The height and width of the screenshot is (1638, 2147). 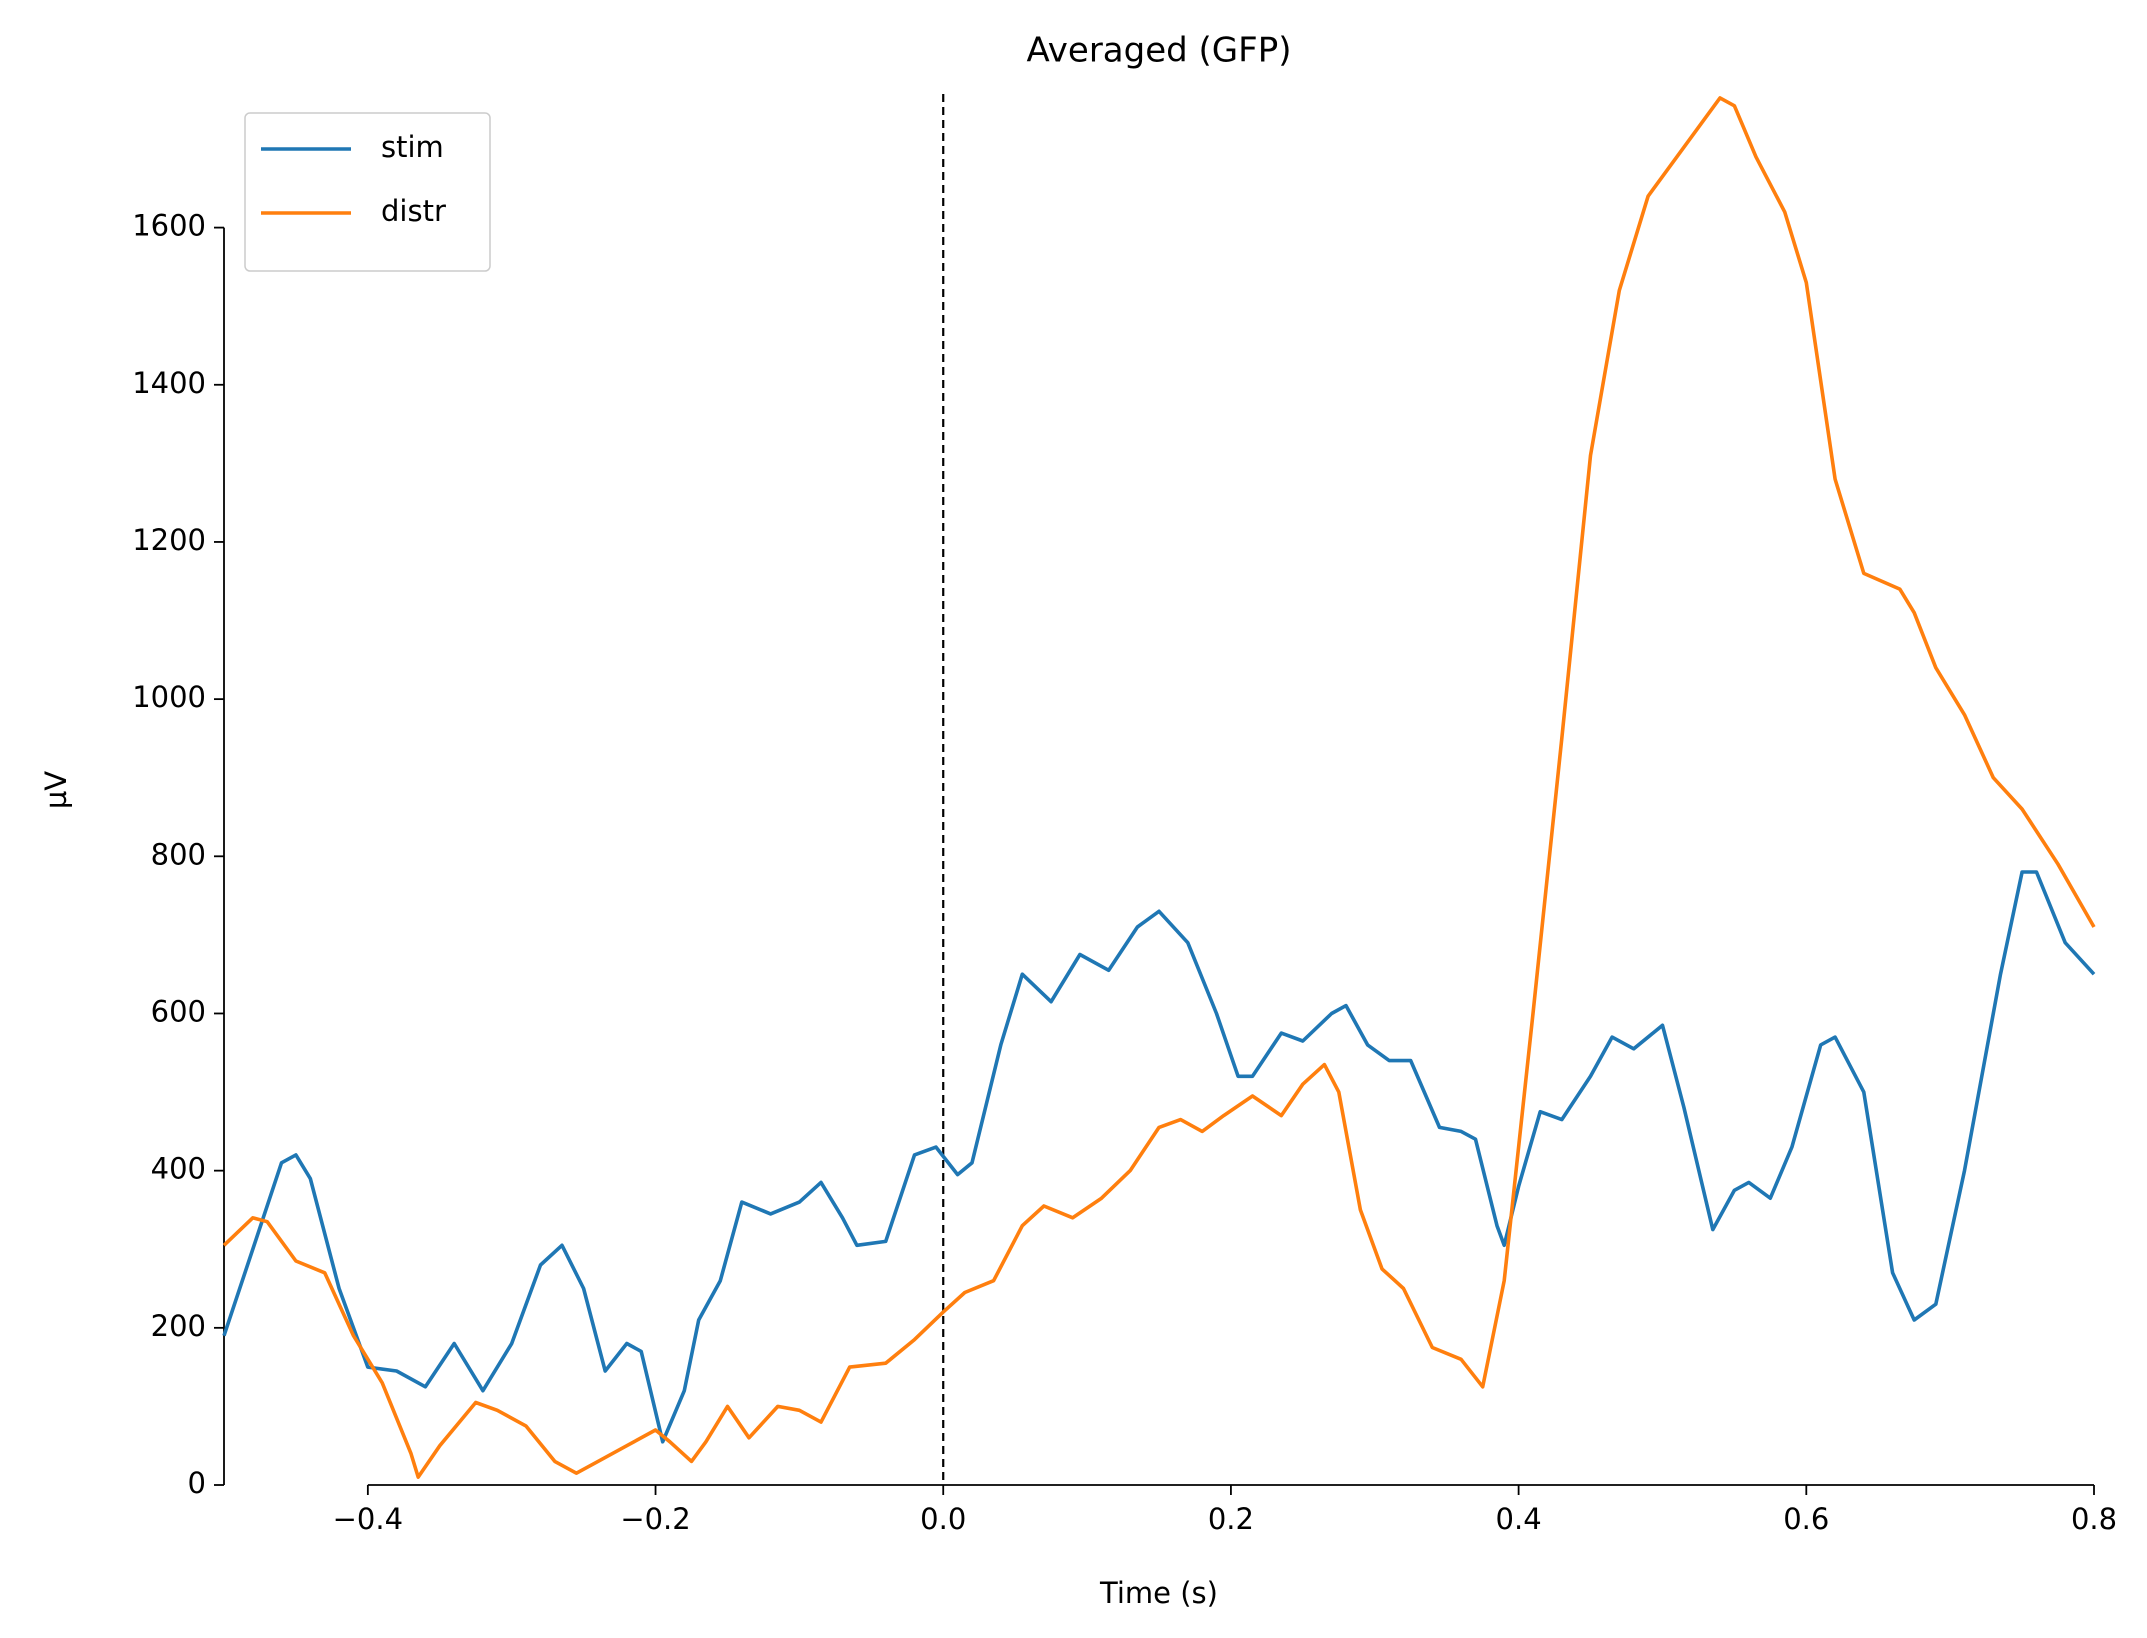 I want to click on chart-title: Averaged (GFP), so click(x=1159, y=51).